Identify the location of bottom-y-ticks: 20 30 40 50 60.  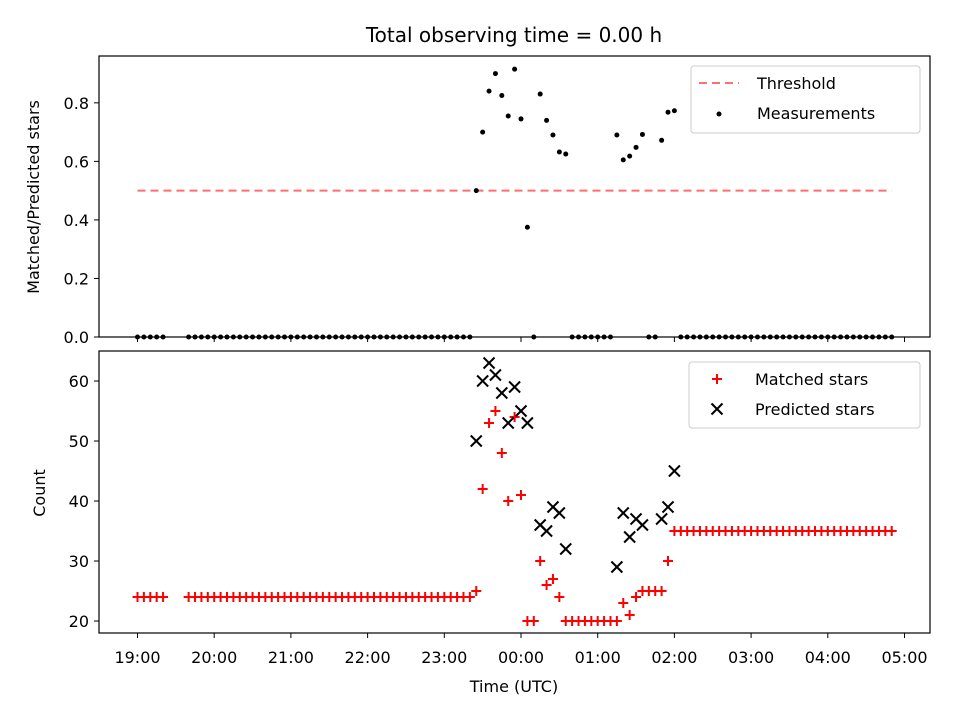
(84, 501).